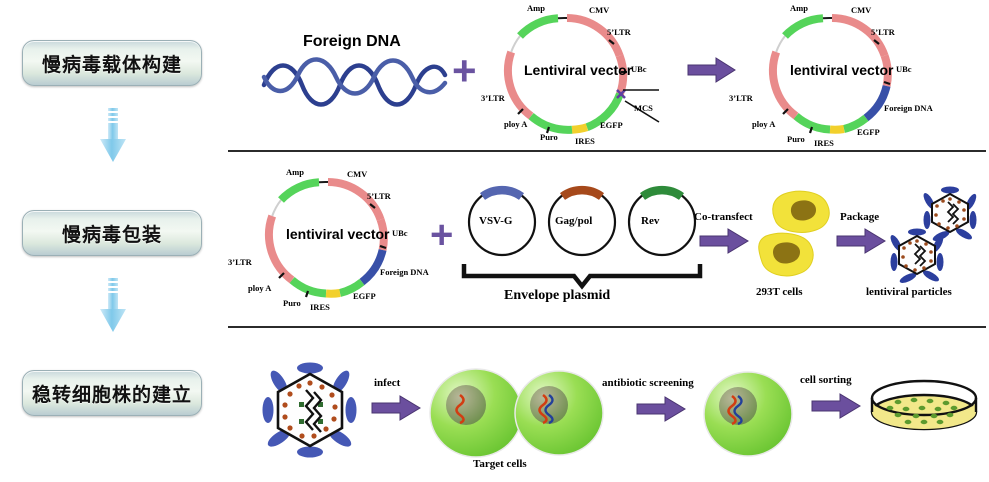  I want to click on stage-label-text: 稳转细胞株的建立, so click(111, 394).